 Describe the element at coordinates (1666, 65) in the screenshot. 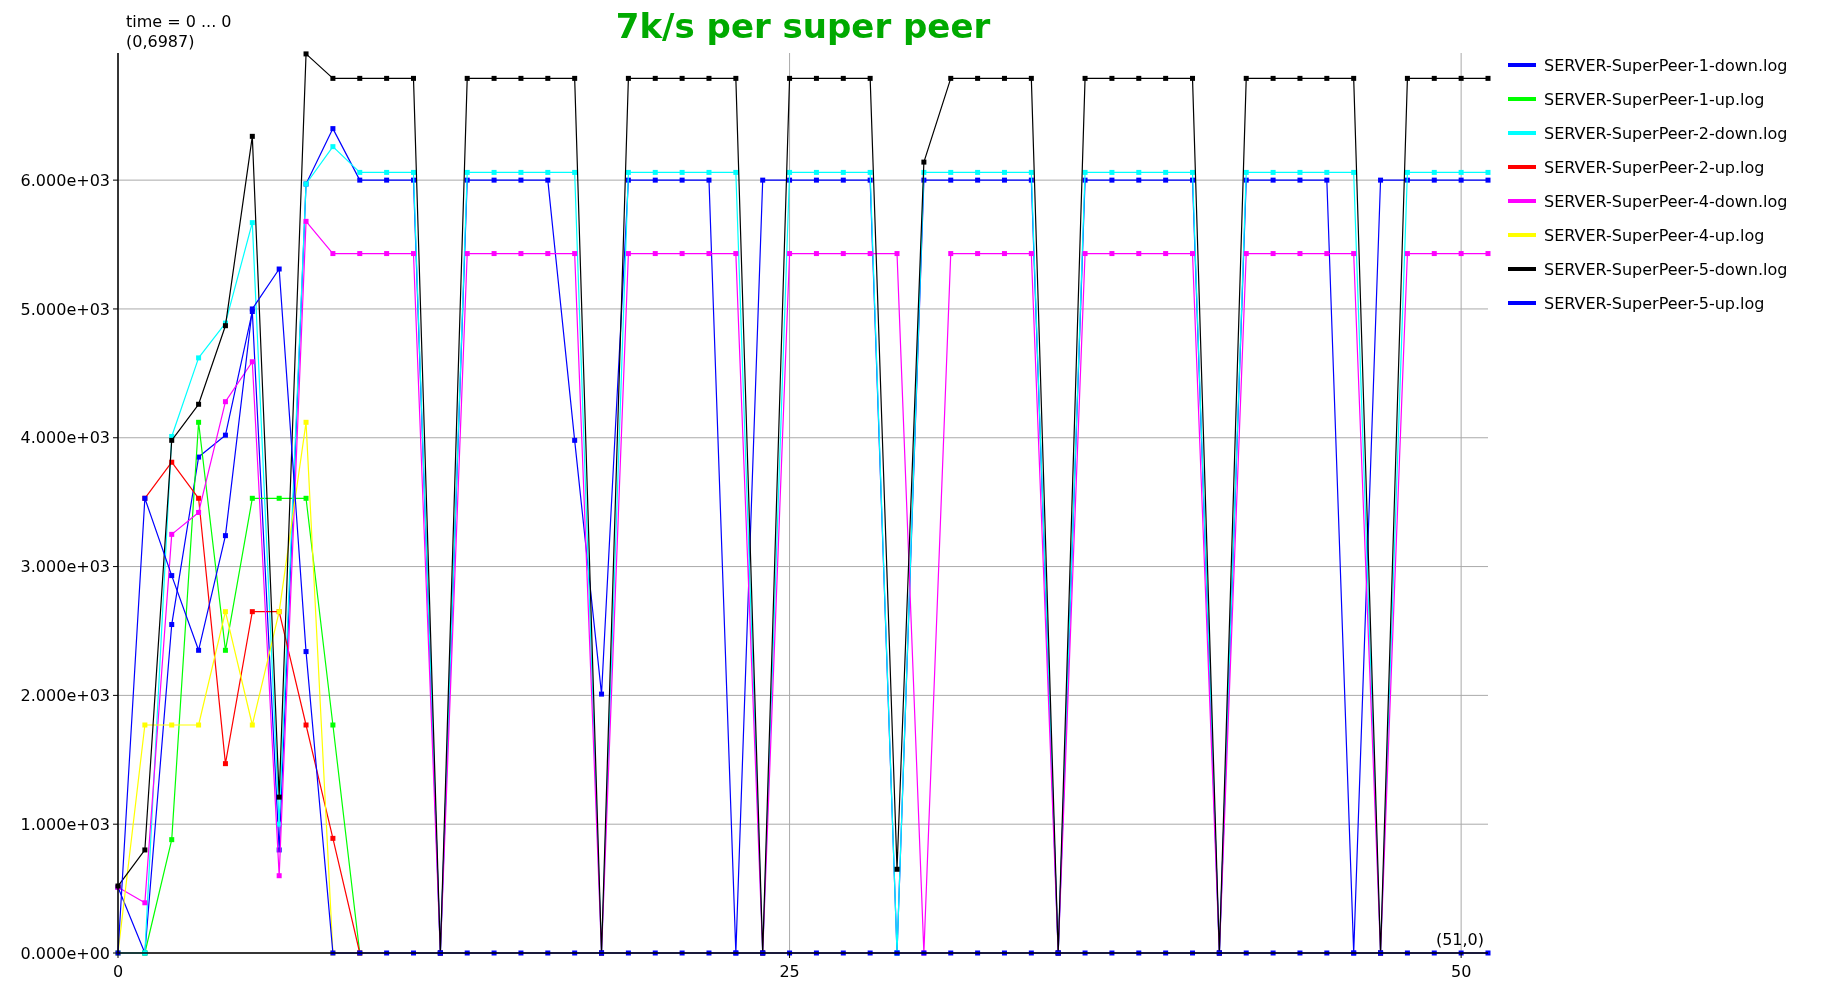

I see `legend-label: SERVER-SuperPeer-1-down.log` at that location.